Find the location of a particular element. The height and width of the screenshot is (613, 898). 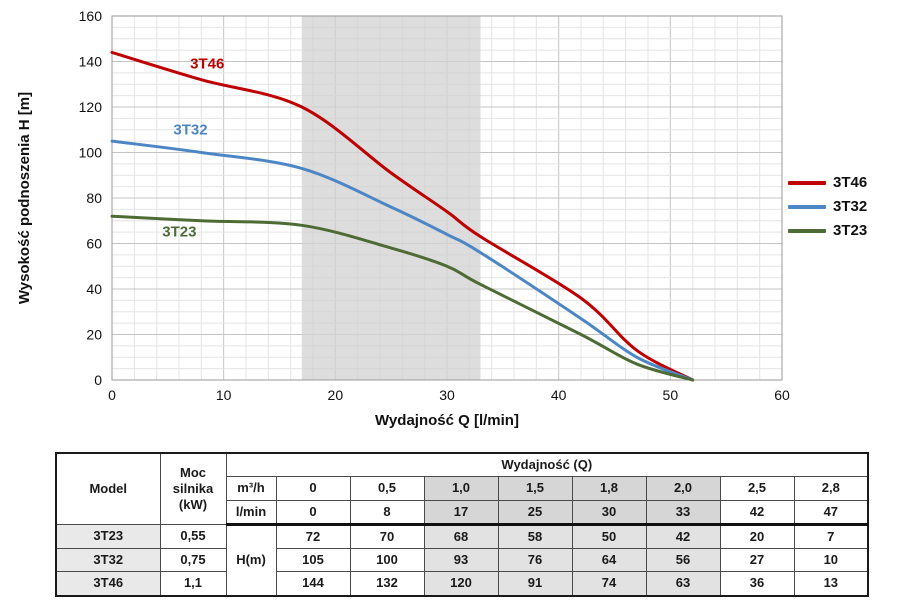

lmin-value: 30 is located at coordinates (609, 512).